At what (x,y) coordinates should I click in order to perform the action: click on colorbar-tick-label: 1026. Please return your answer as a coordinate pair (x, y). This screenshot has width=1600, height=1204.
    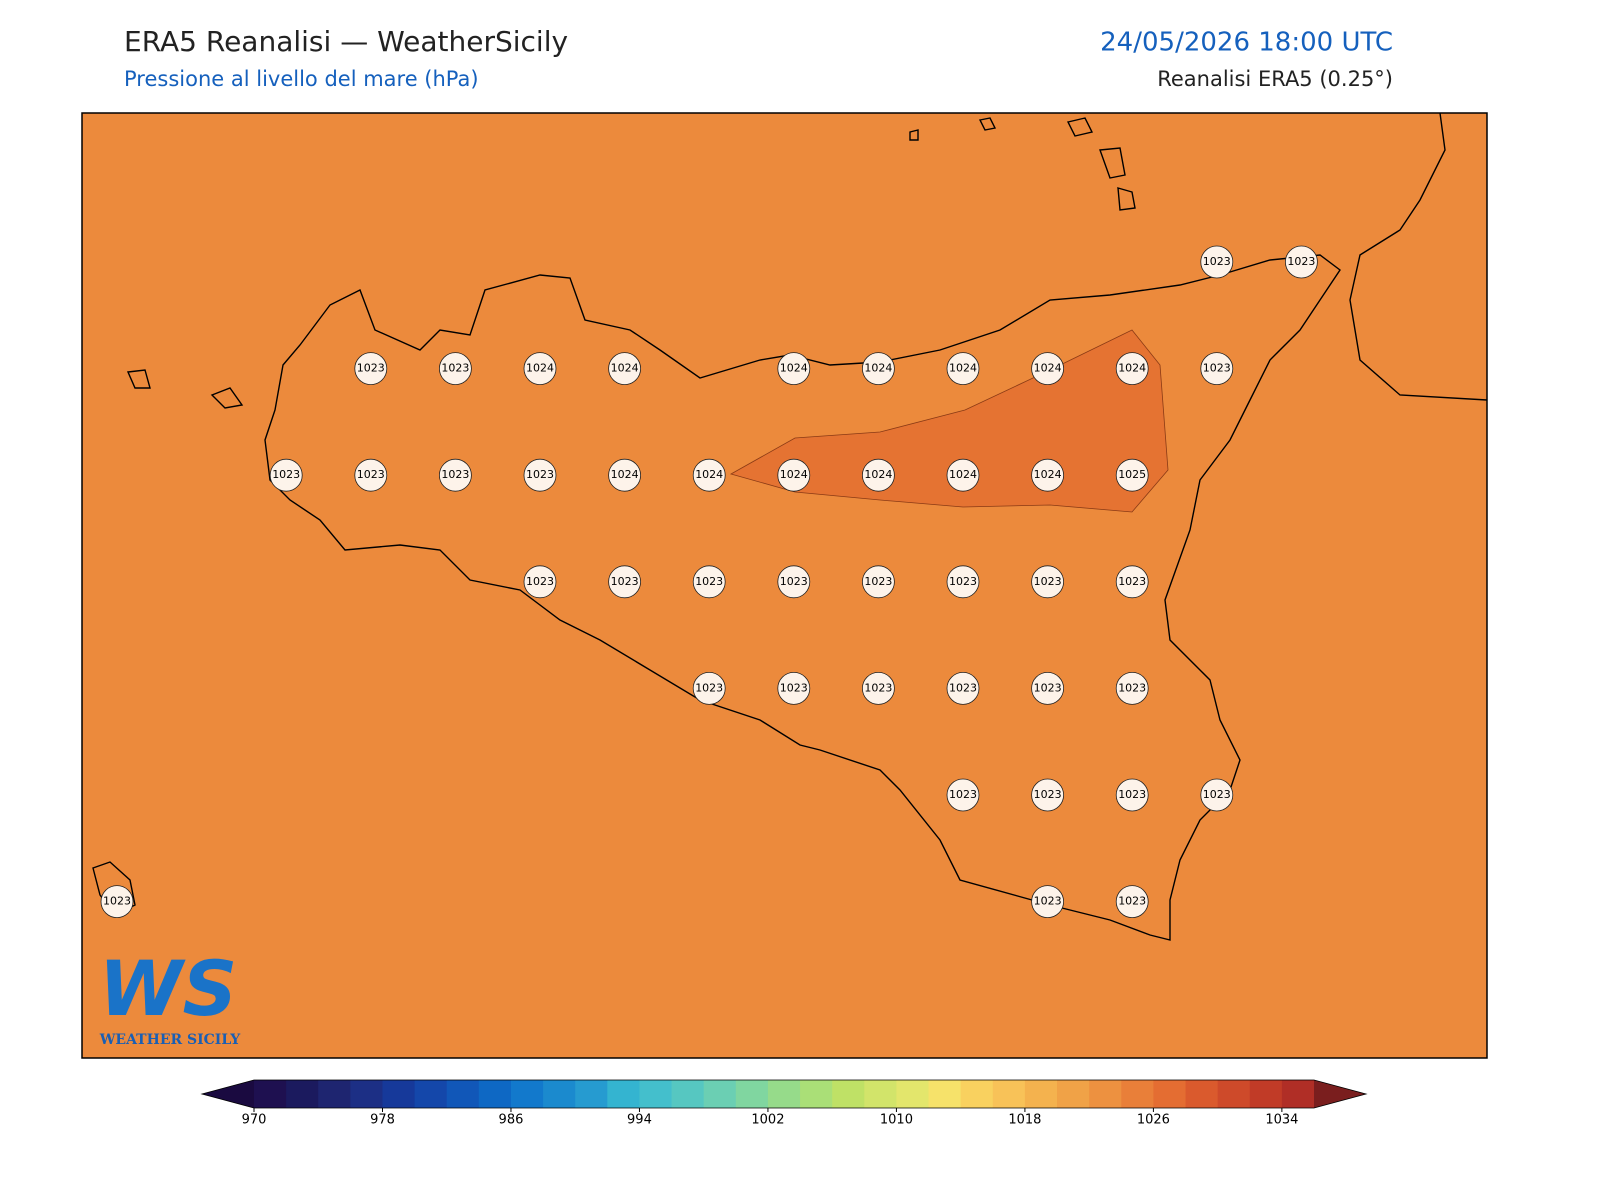
    Looking at the image, I should click on (1153, 1120).